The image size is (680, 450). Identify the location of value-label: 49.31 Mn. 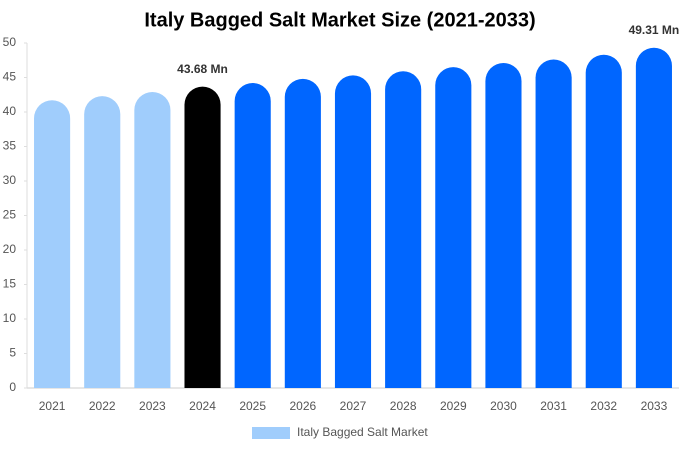
(654, 30).